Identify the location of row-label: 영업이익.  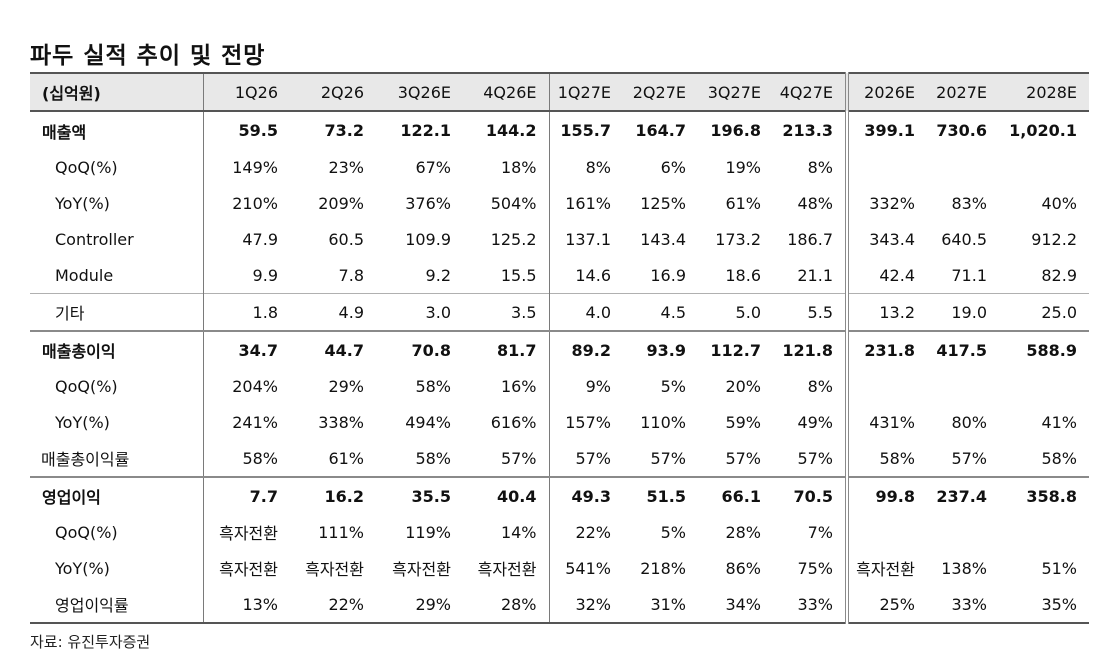
(117, 495).